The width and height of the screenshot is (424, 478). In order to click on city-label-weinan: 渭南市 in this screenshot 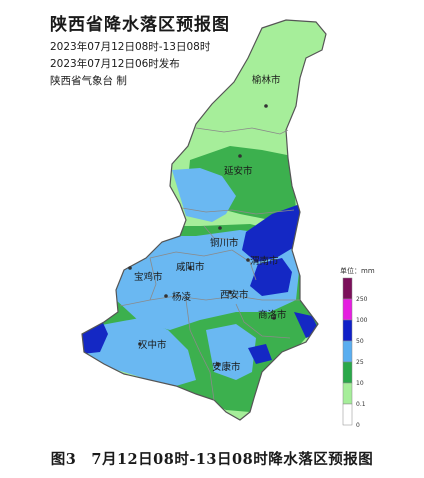, I will do `click(264, 261)`.